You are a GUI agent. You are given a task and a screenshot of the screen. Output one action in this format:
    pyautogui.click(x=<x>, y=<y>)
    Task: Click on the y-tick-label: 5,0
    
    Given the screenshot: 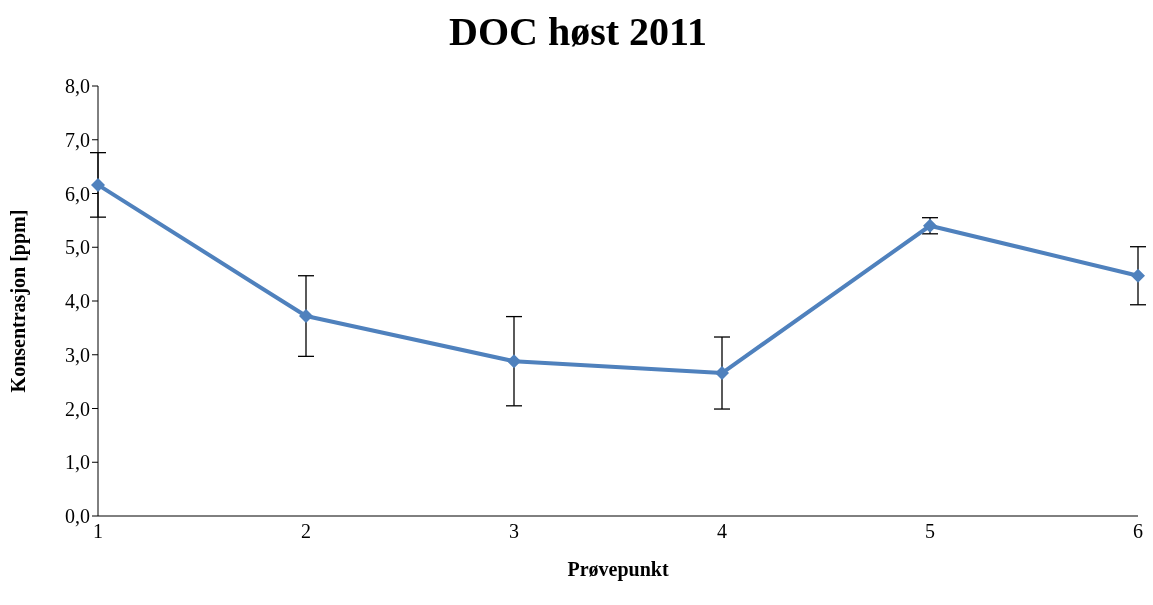 What is the action you would take?
    pyautogui.click(x=77, y=247)
    